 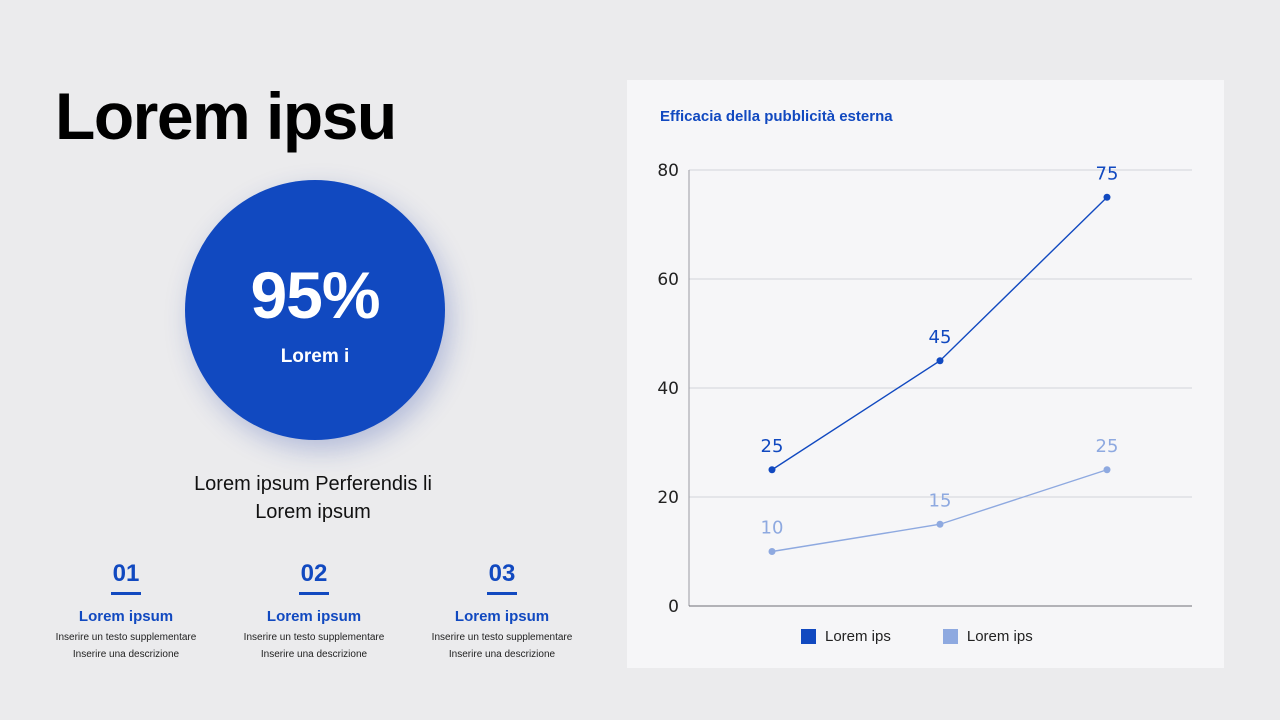 I want to click on kpi-value: 95%, so click(x=315, y=295).